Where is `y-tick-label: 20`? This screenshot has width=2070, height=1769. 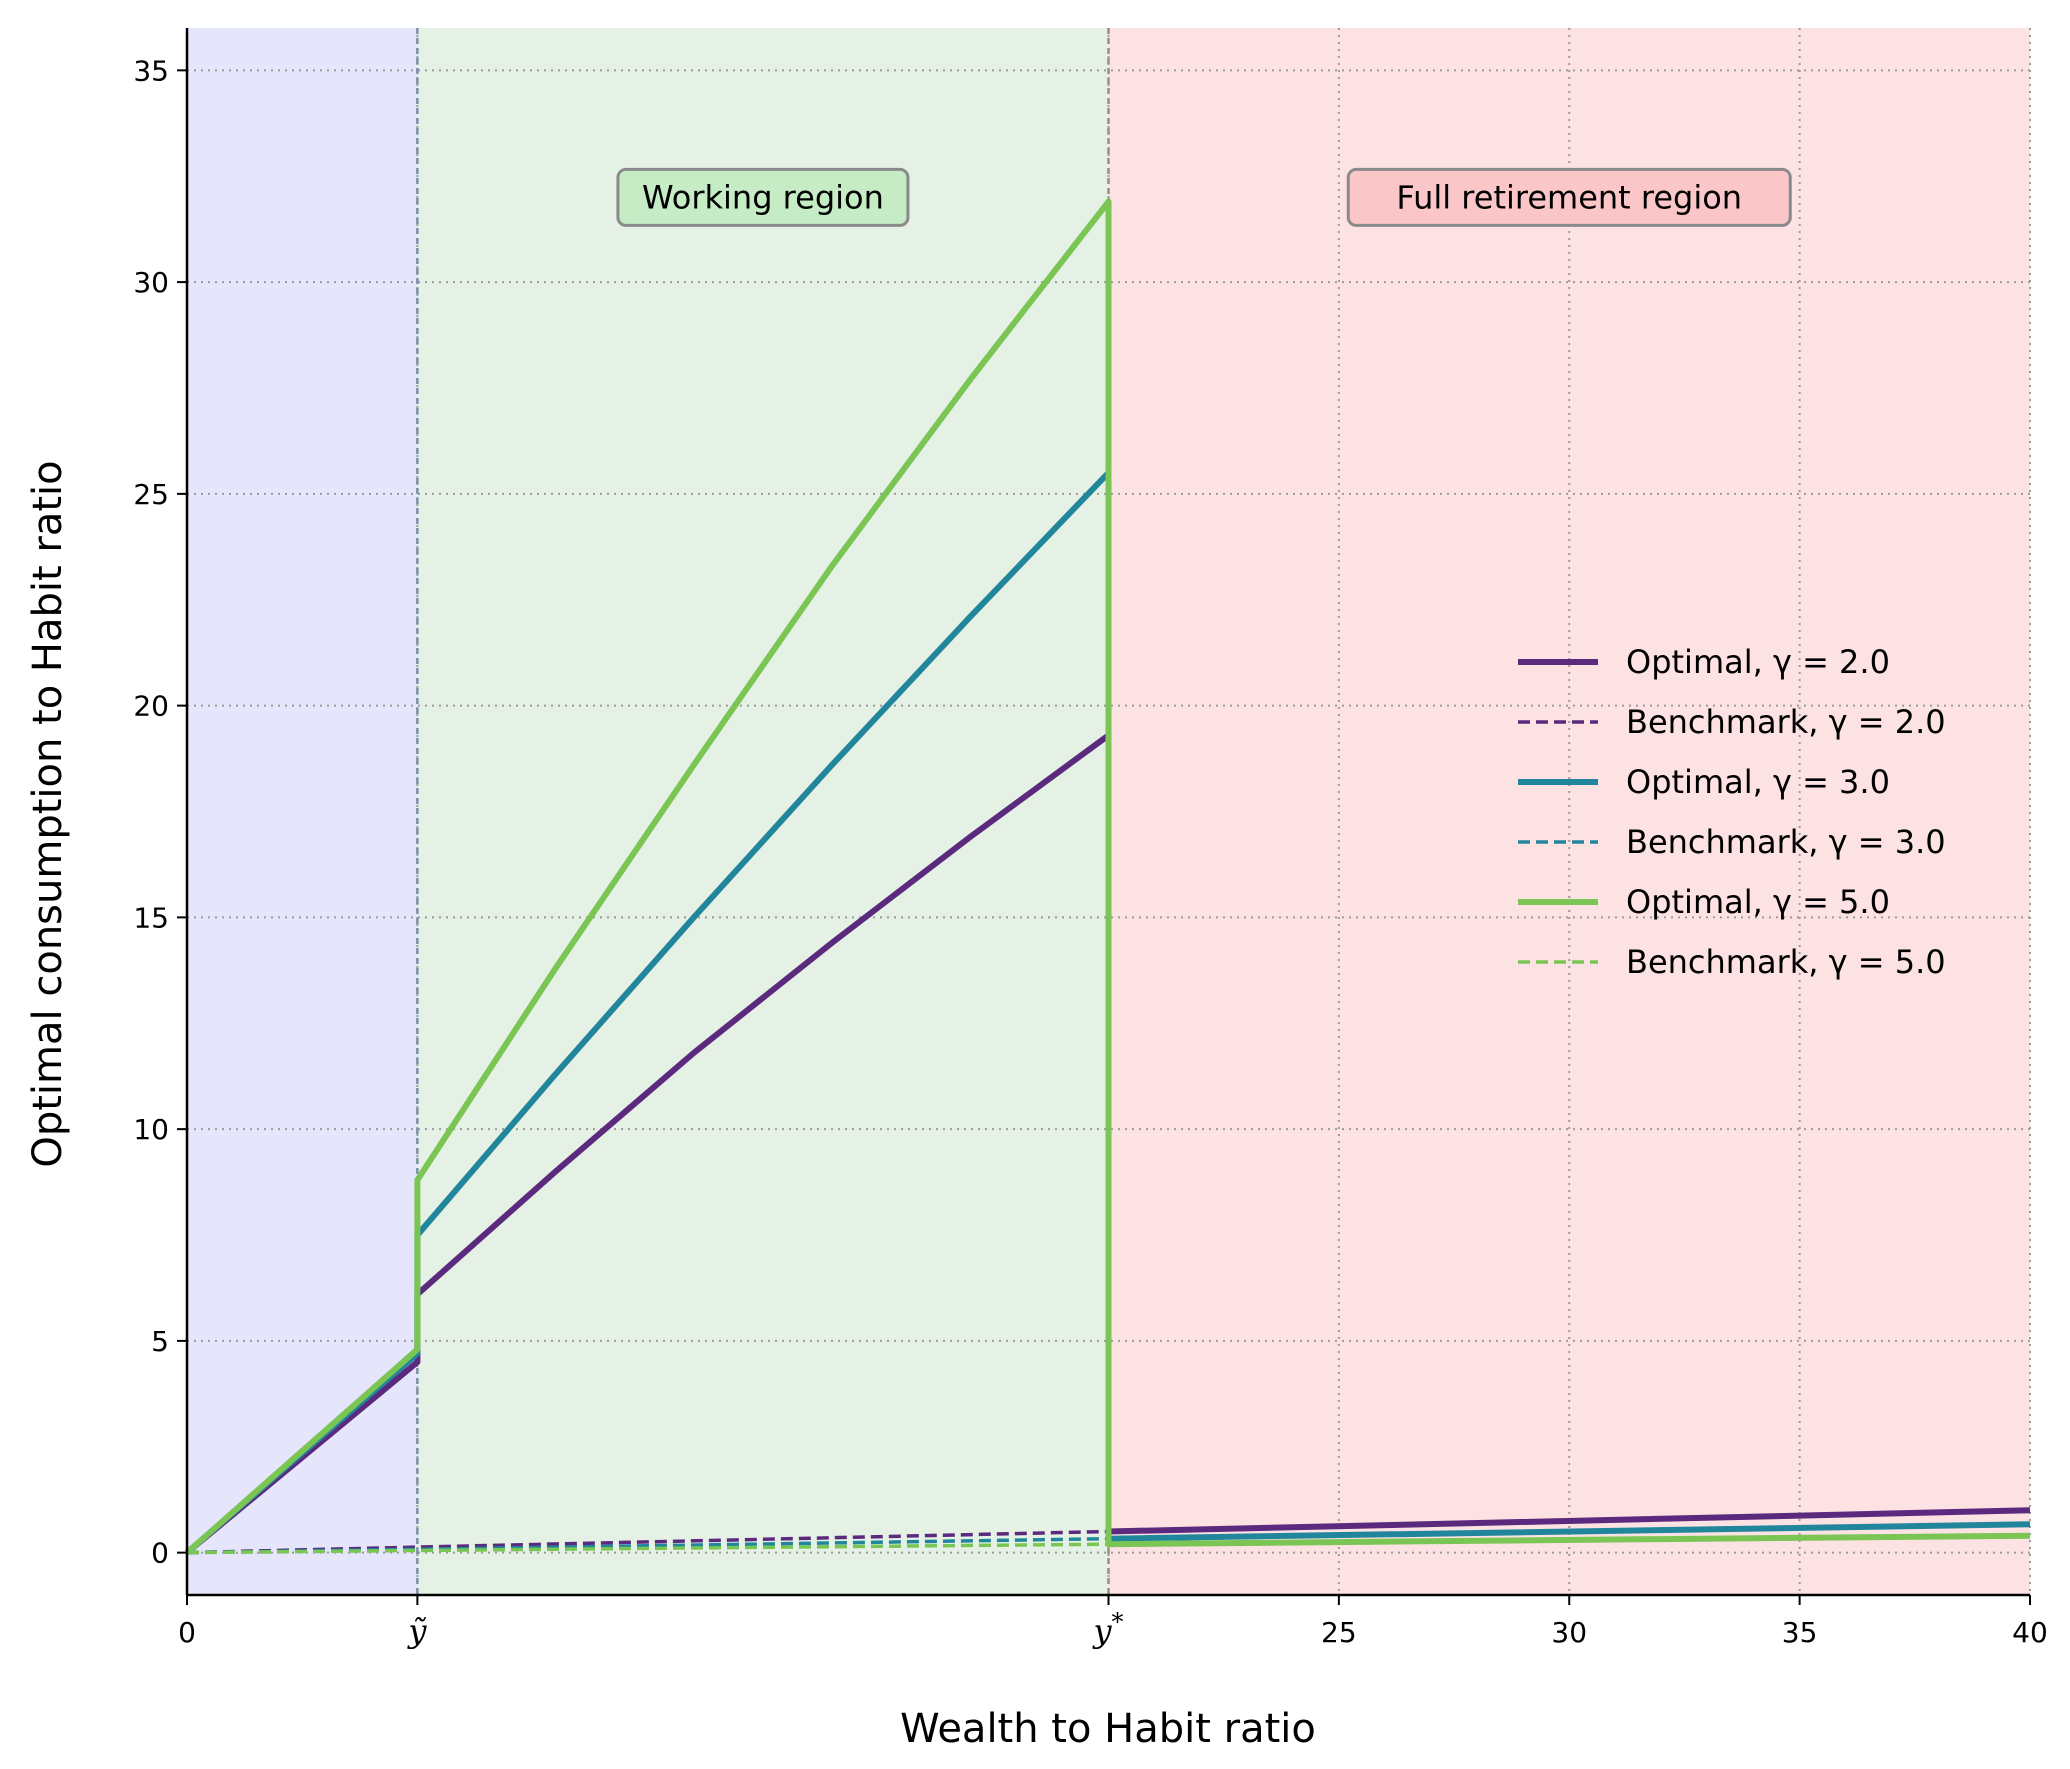 y-tick-label: 20 is located at coordinates (151, 706).